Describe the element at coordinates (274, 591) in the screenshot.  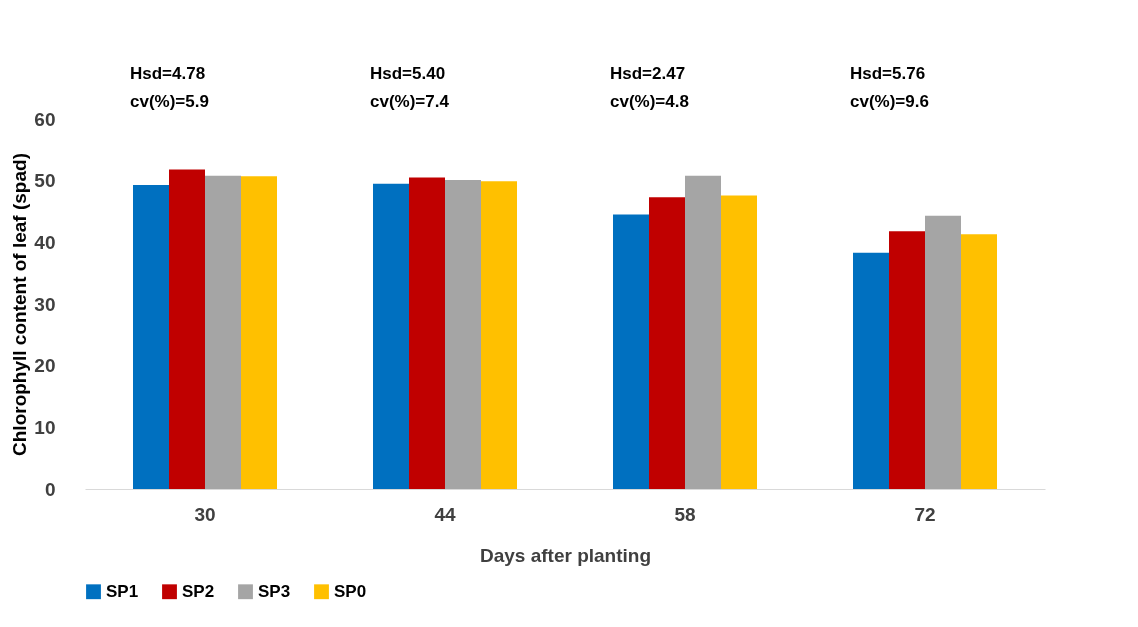
I see `legend-label: SP3` at that location.